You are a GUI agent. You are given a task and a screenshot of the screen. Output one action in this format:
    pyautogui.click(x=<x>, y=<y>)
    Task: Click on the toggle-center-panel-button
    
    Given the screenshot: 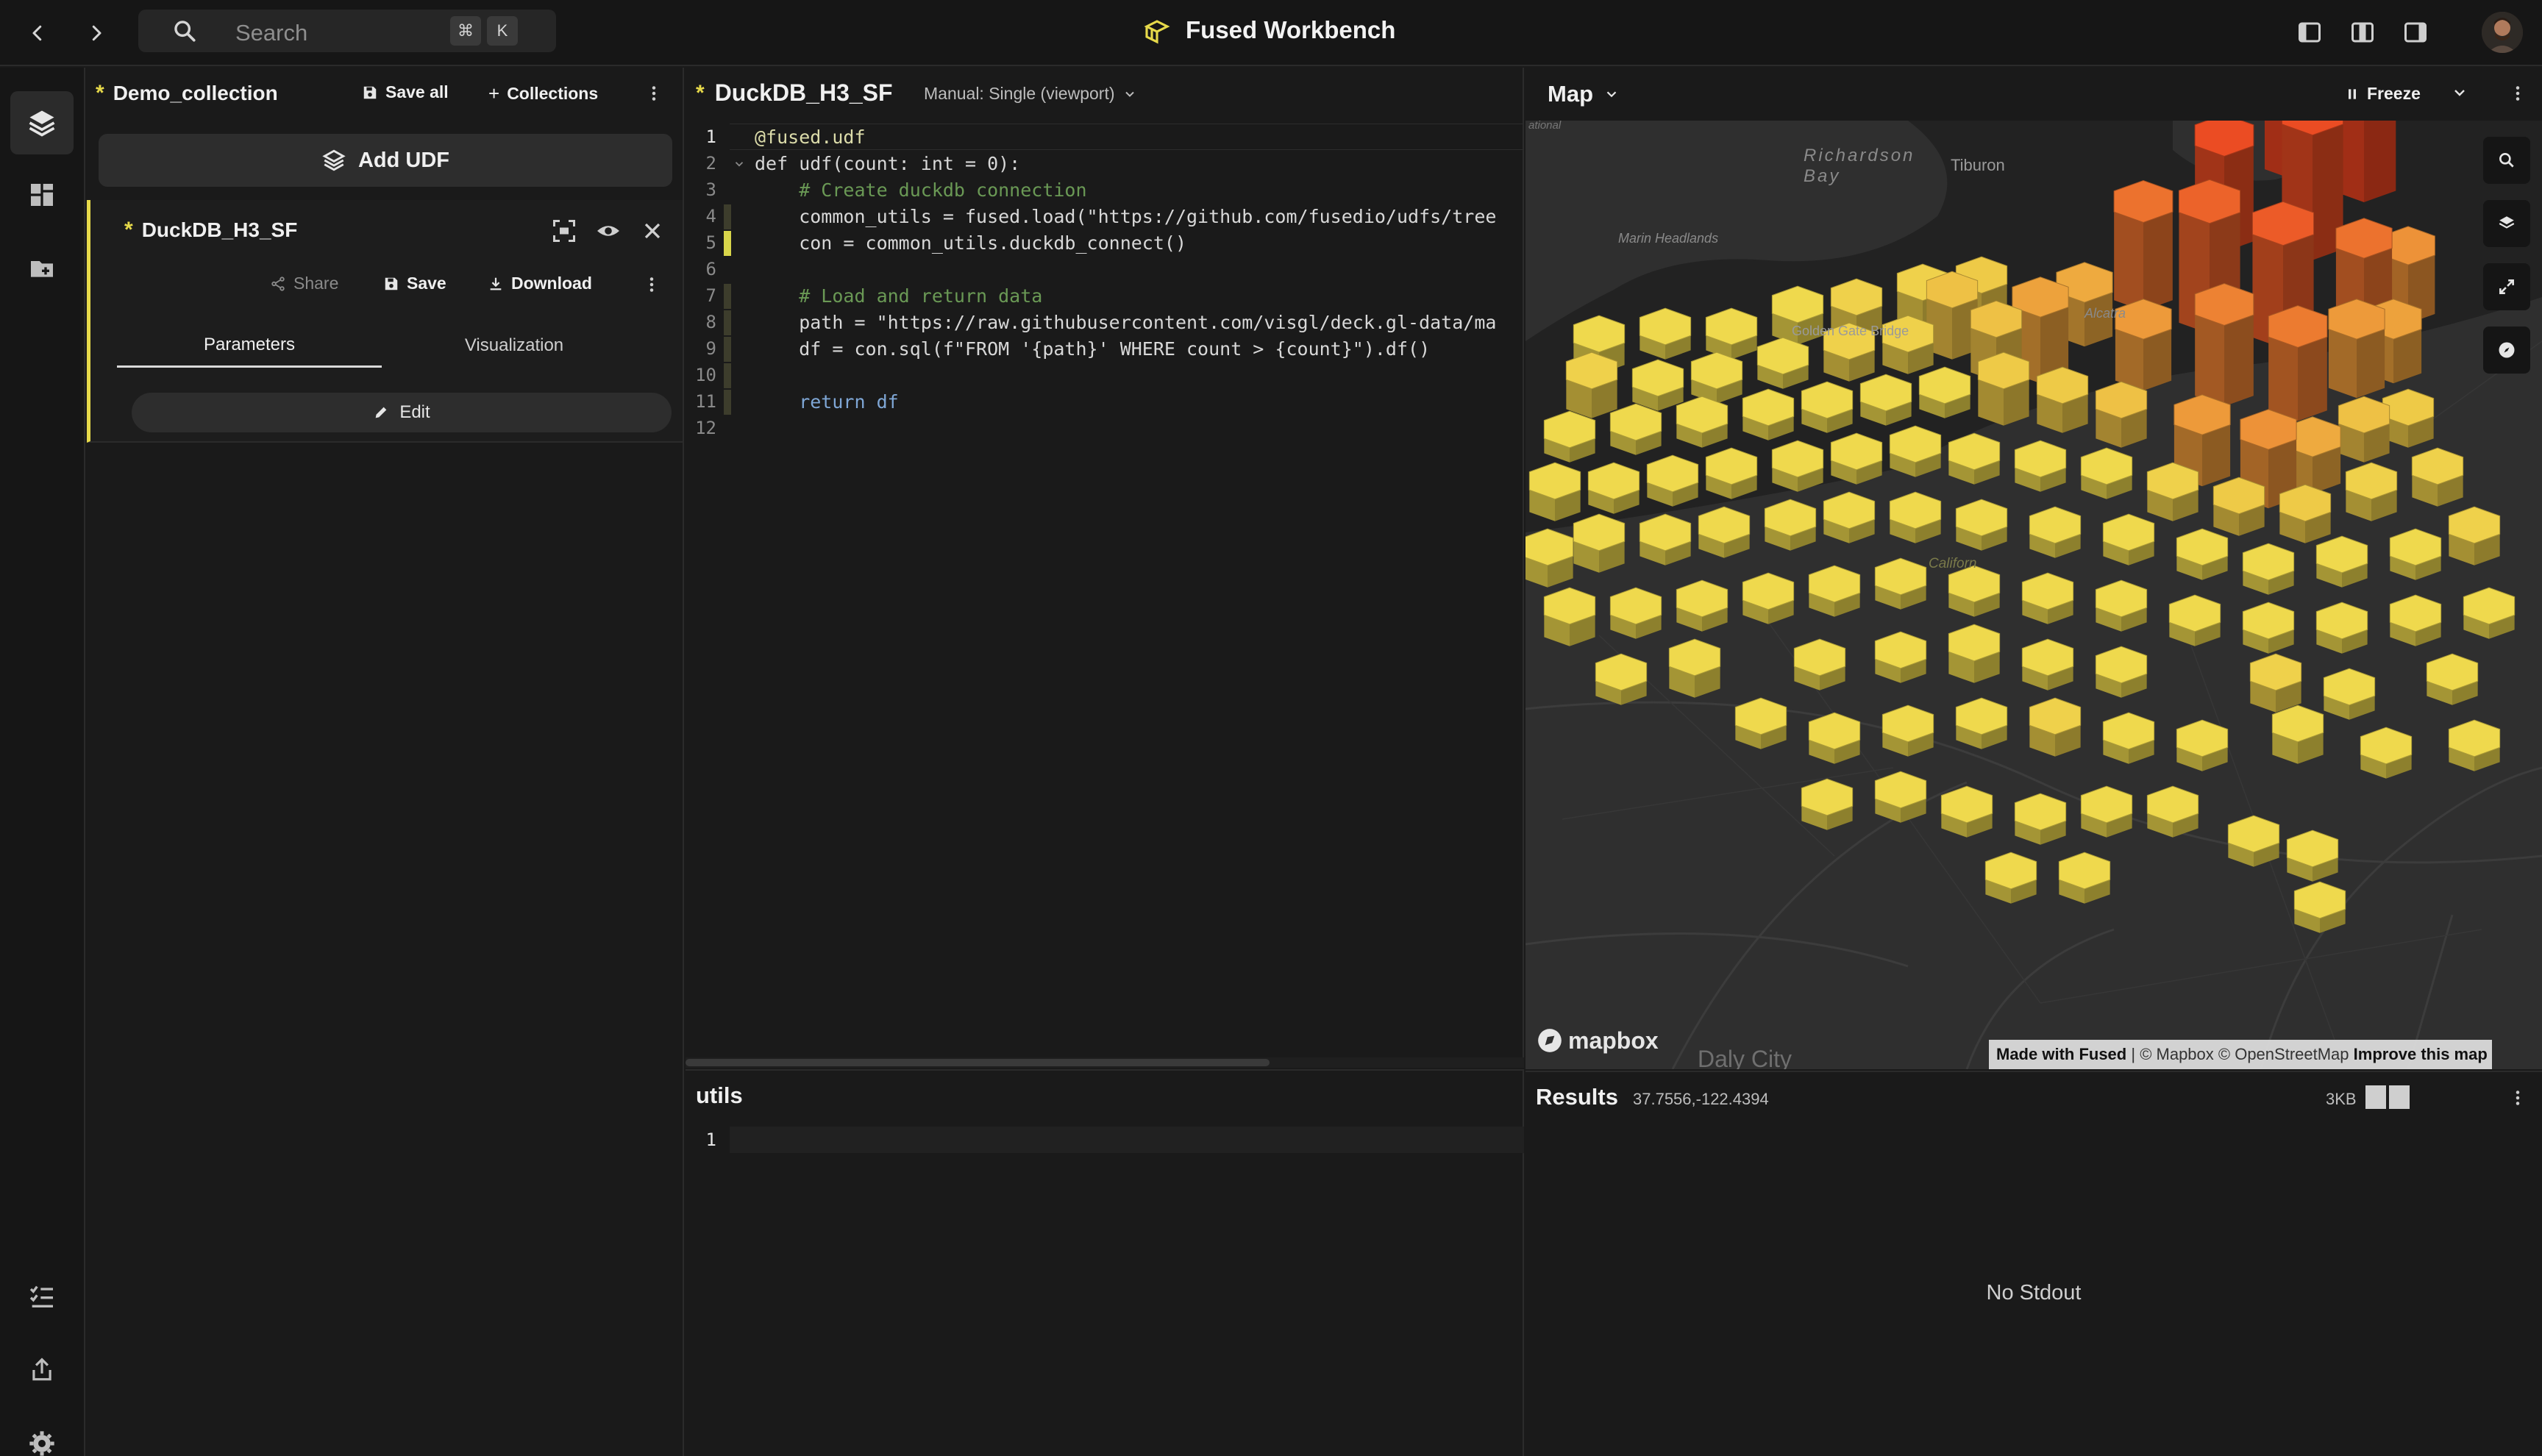 What is the action you would take?
    pyautogui.click(x=2362, y=32)
    